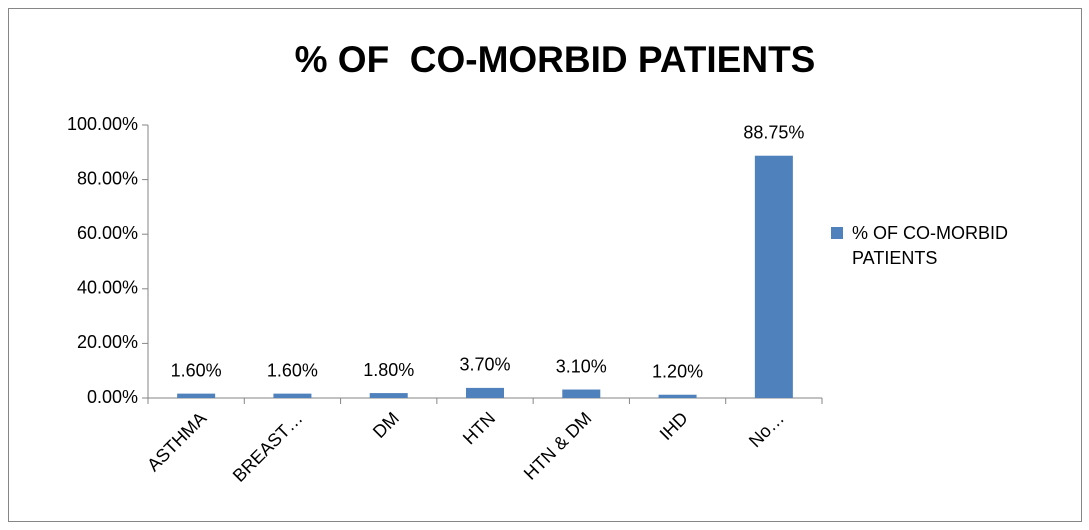  I want to click on data-label: 1.80%, so click(388, 370).